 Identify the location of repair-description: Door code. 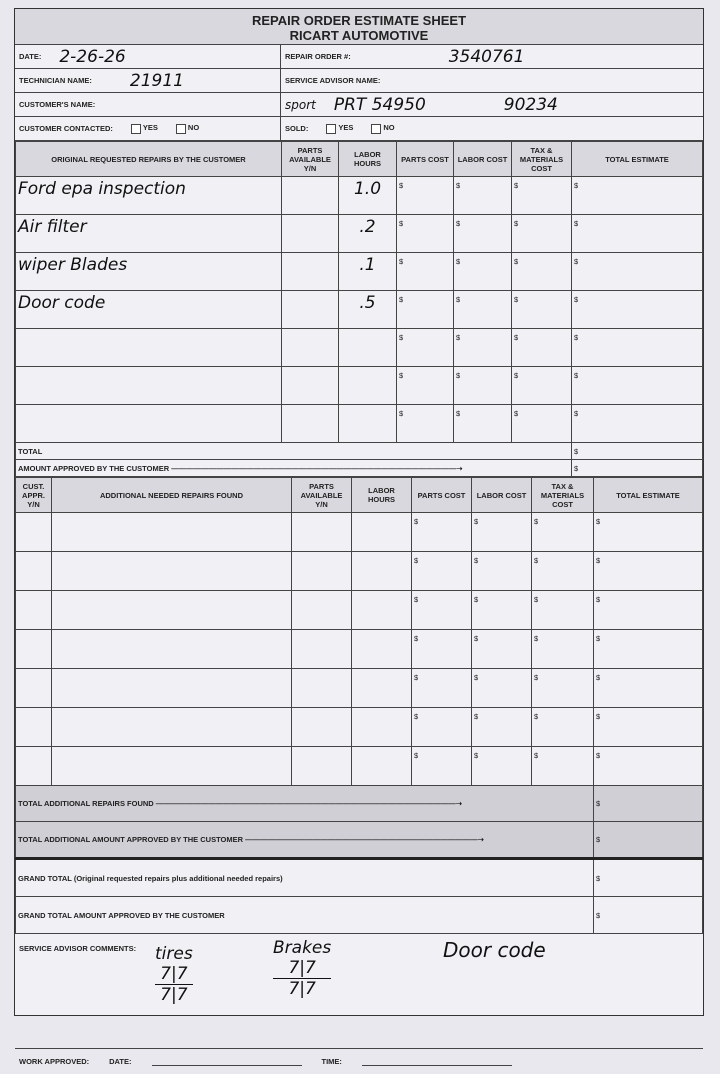
(148, 309).